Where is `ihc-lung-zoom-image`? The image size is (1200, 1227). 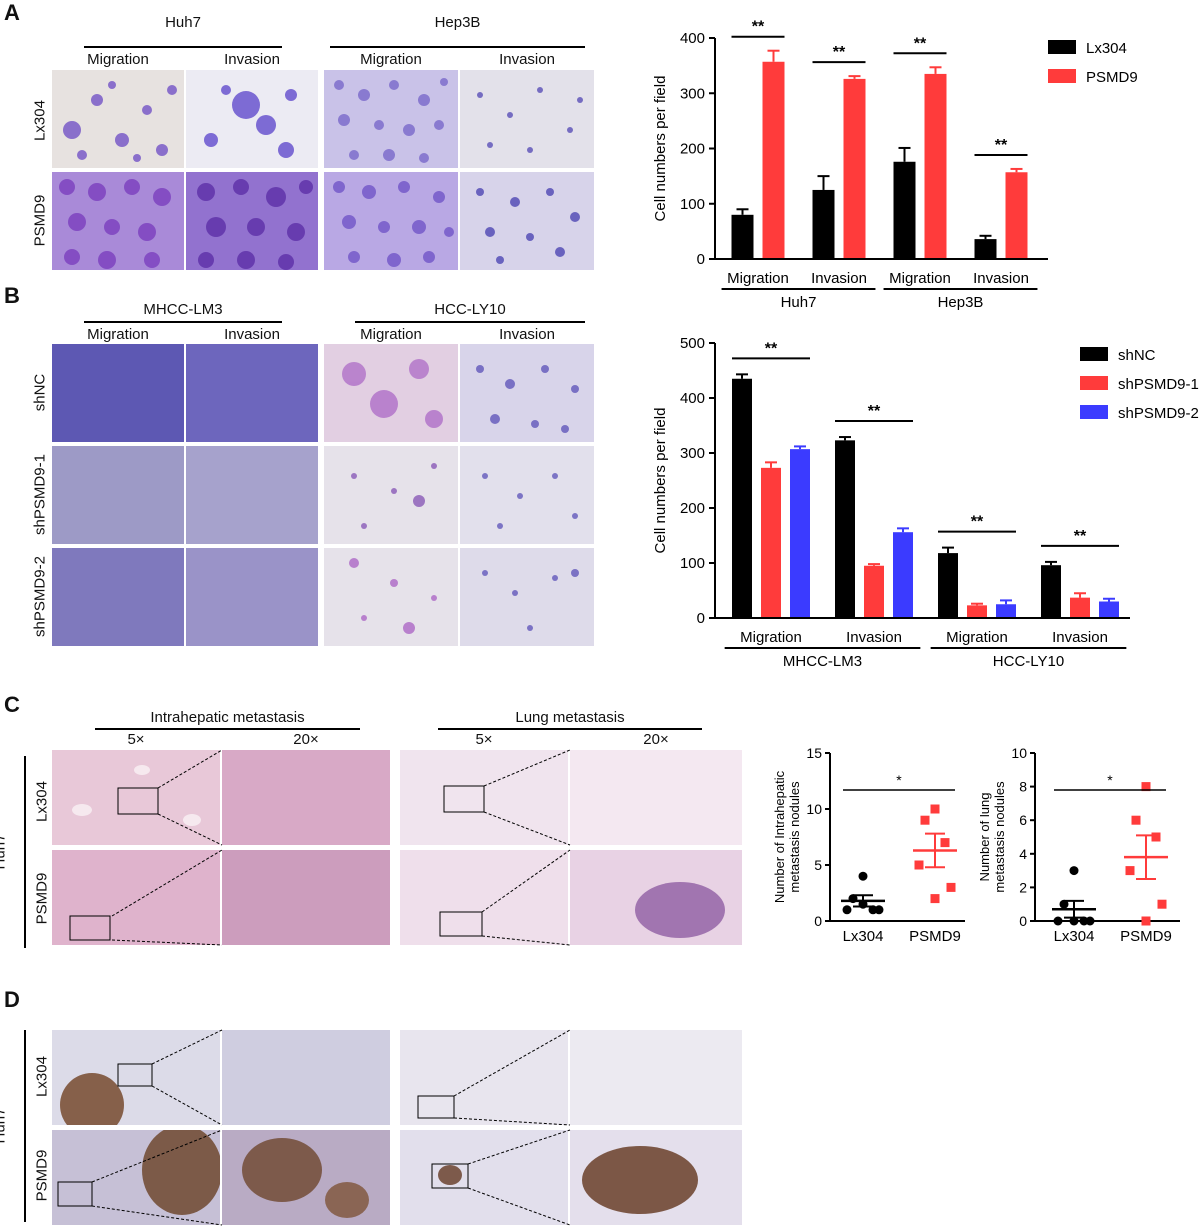
ihc-lung-zoom-image is located at coordinates (640, 1180).